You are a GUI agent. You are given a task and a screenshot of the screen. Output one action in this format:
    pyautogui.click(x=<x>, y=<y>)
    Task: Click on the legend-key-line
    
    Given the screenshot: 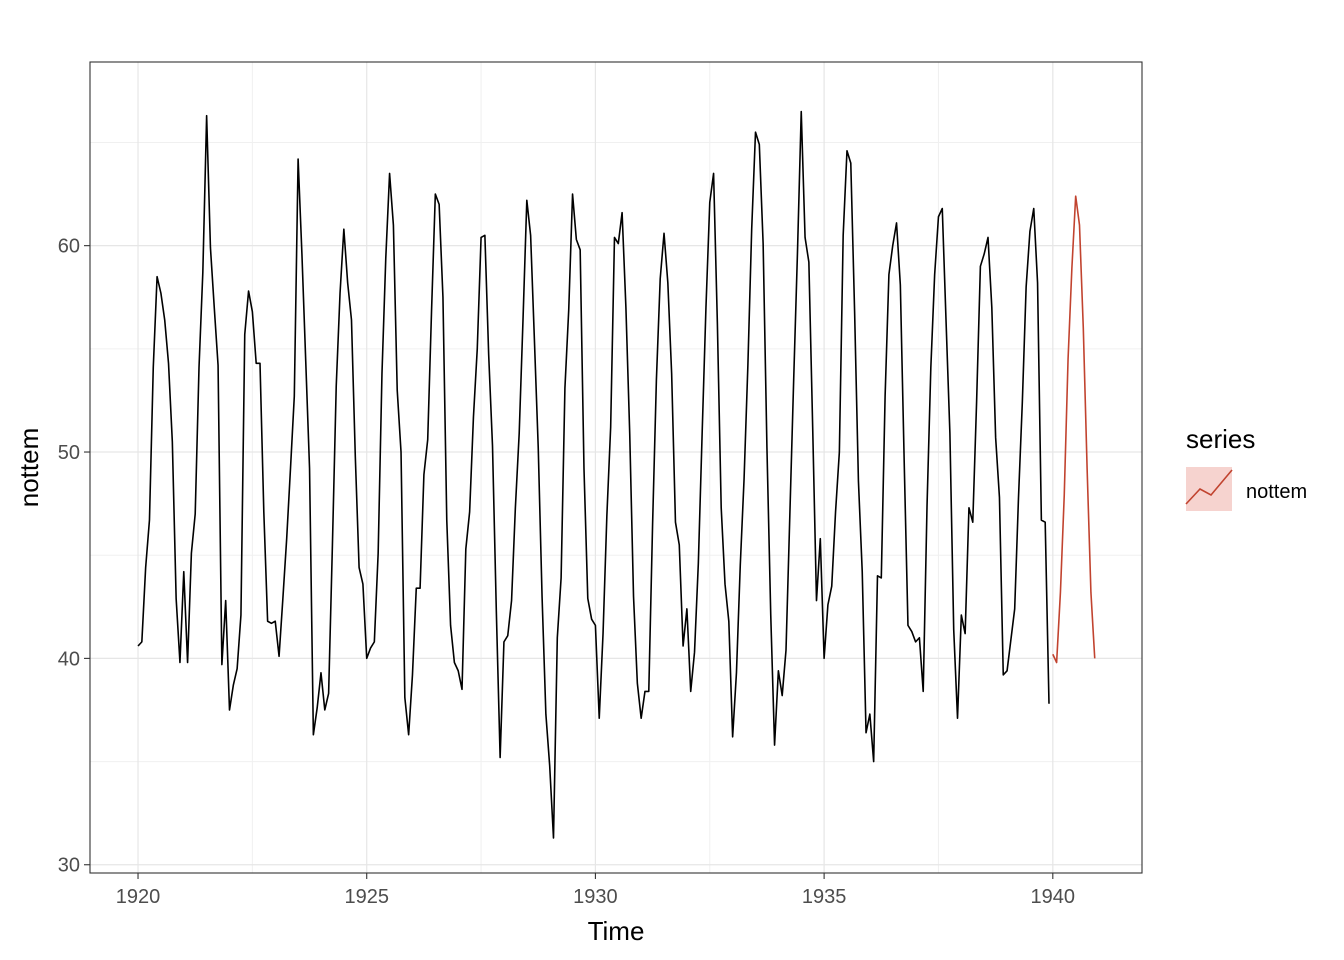 What is the action you would take?
    pyautogui.click(x=1209, y=487)
    